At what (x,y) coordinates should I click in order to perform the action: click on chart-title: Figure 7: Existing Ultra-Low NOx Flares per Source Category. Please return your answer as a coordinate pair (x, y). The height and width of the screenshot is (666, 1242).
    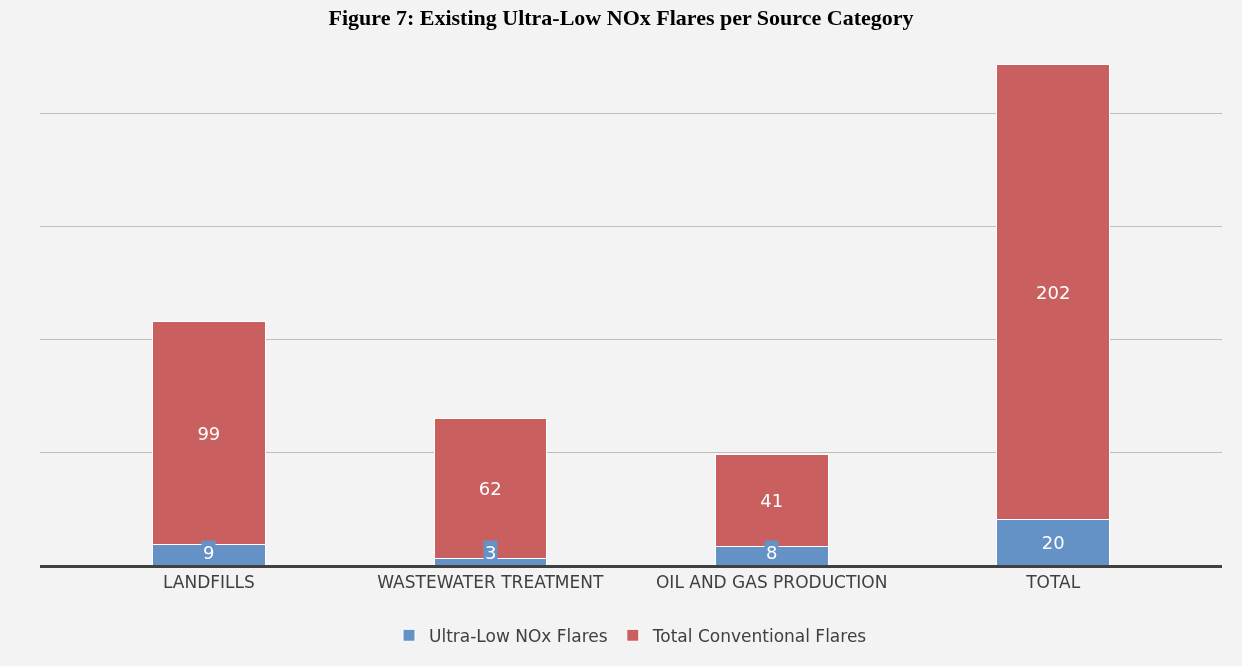
    Looking at the image, I should click on (621, 18).